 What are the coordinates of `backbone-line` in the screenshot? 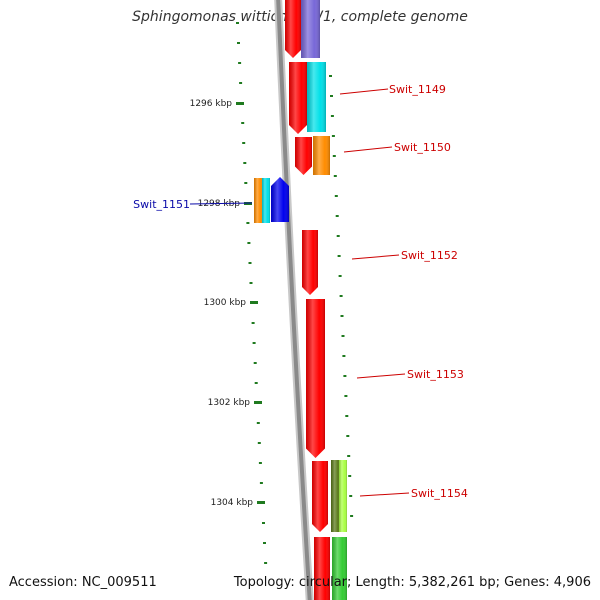 It's located at (294, 300).